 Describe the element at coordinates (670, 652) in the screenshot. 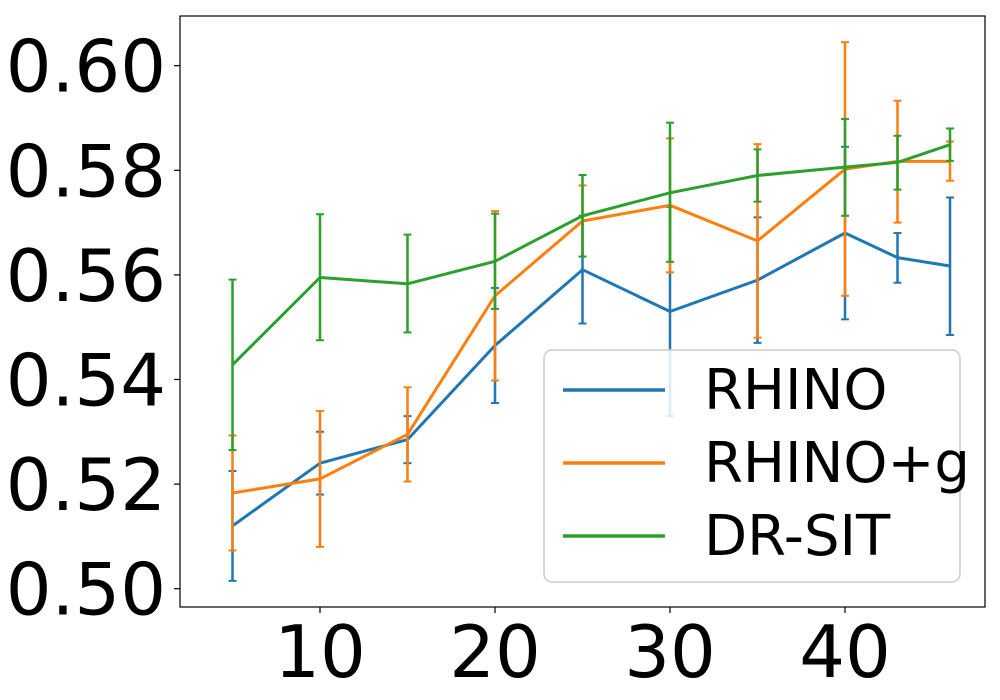

I see `x-tick-label: 30` at that location.